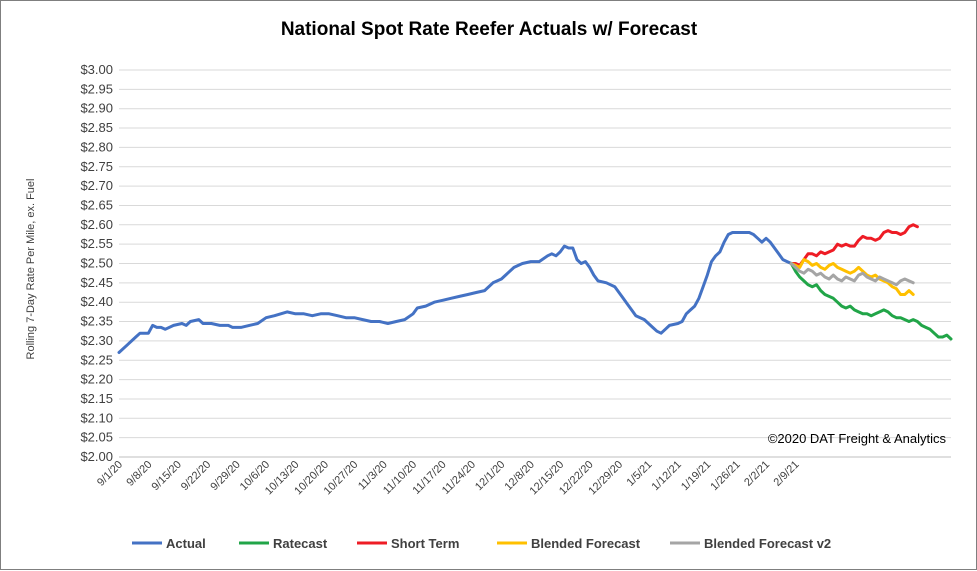 The width and height of the screenshot is (977, 571). Describe the element at coordinates (96, 379) in the screenshot. I see `y-tick-label: $2.20` at that location.